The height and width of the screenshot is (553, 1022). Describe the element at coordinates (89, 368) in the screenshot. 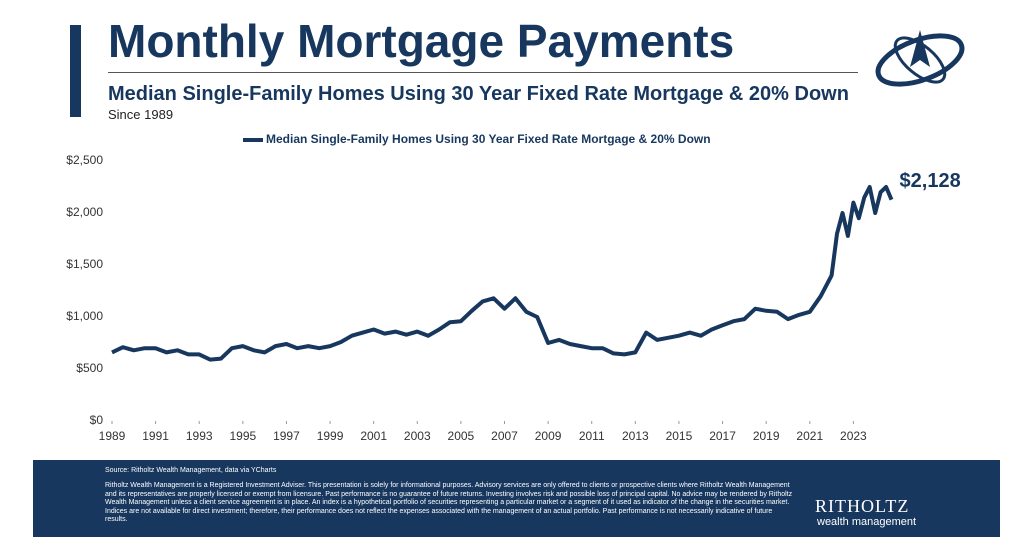

I see `y-tick-label: $500` at that location.